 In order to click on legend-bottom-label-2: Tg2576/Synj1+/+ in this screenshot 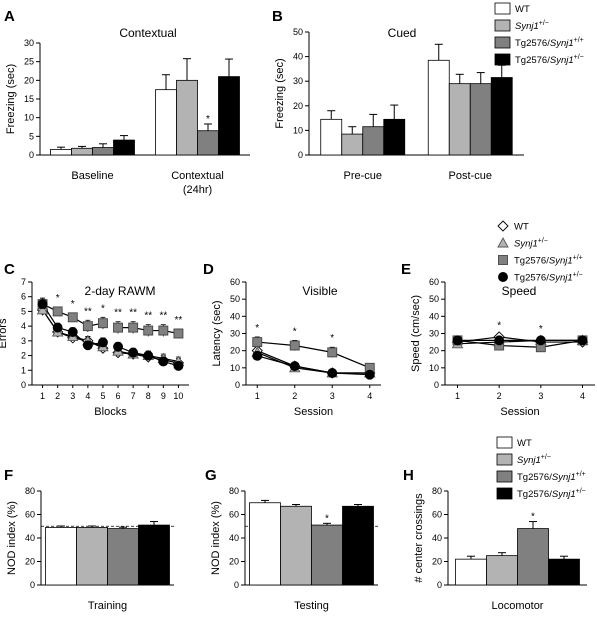, I will do `click(551, 477)`.